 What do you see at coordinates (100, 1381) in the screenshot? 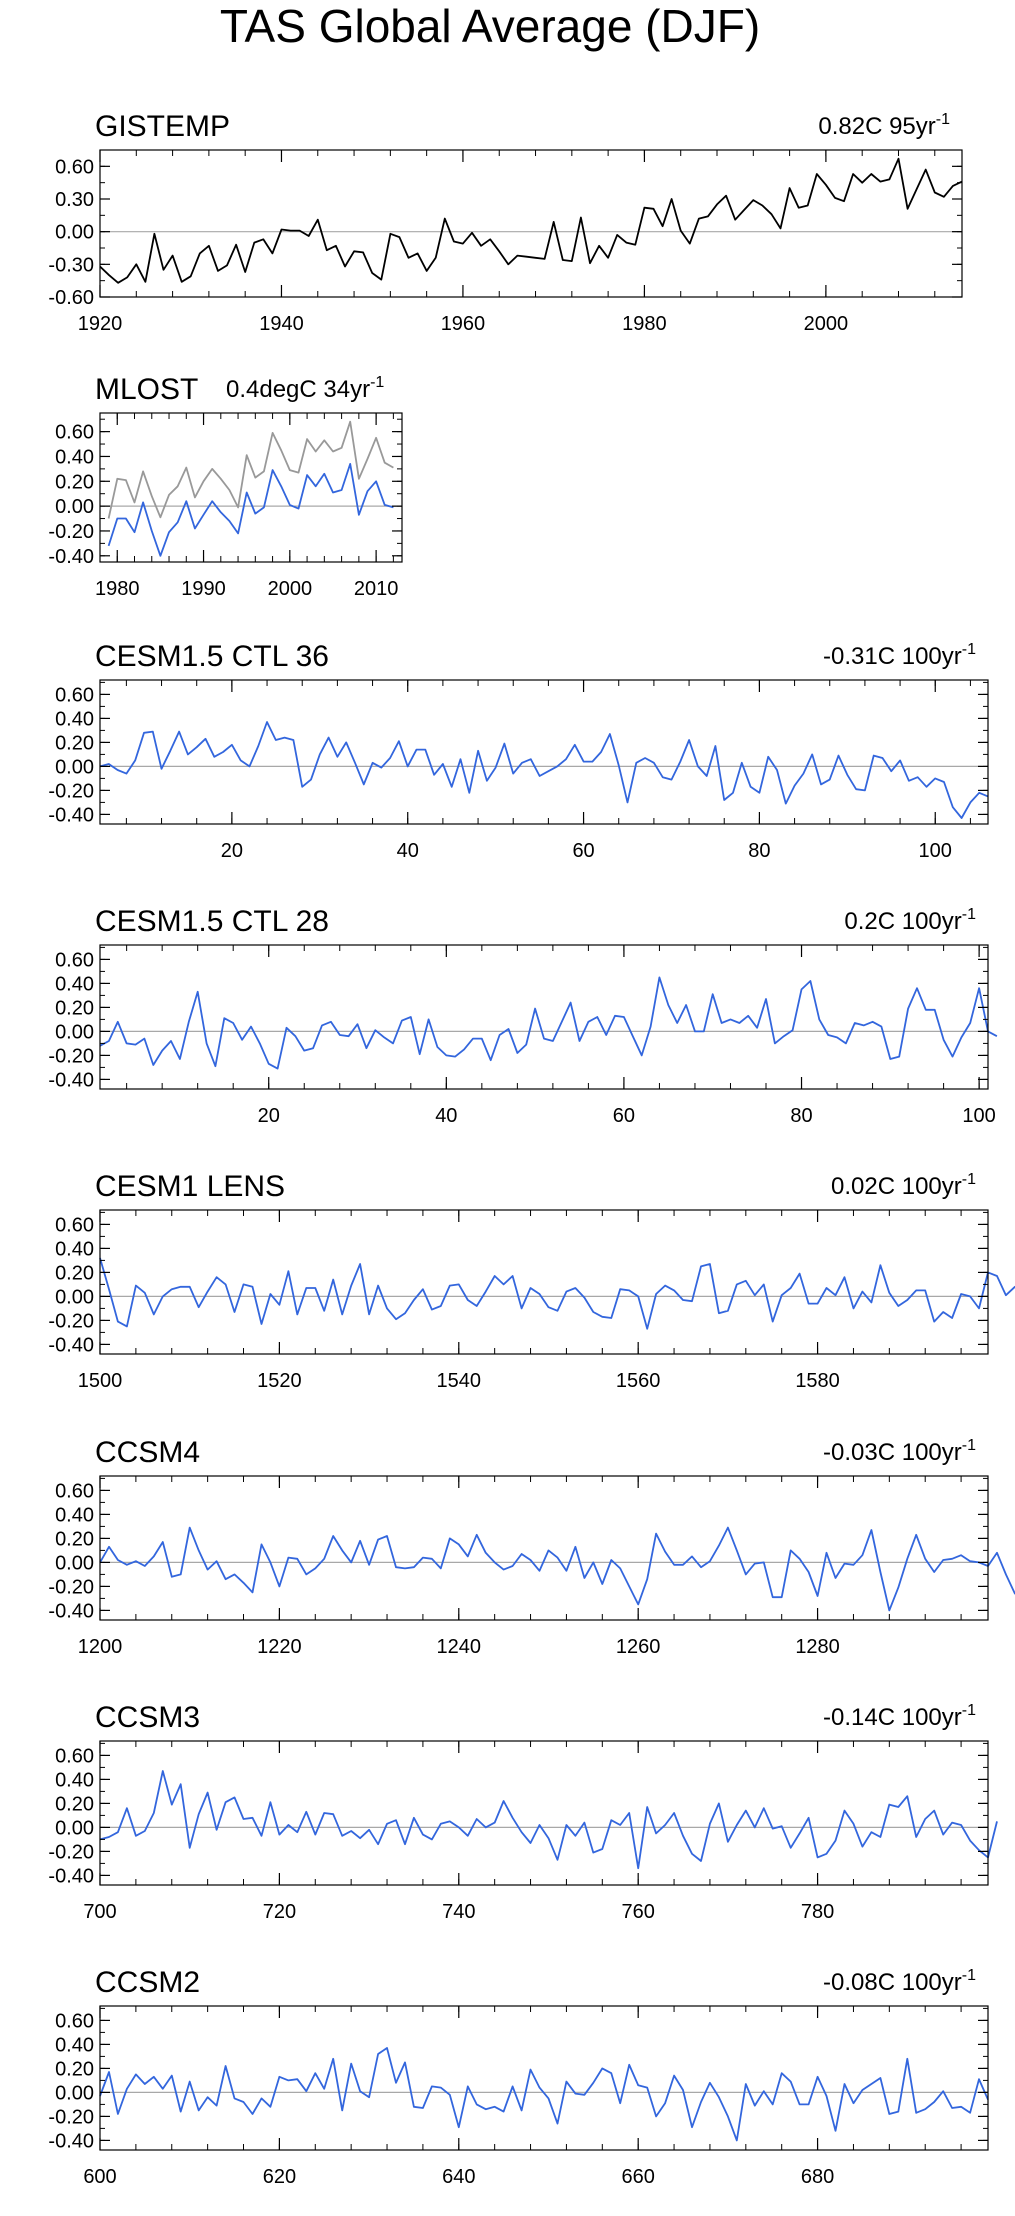
I see `x-tick-label: 1500` at bounding box center [100, 1381].